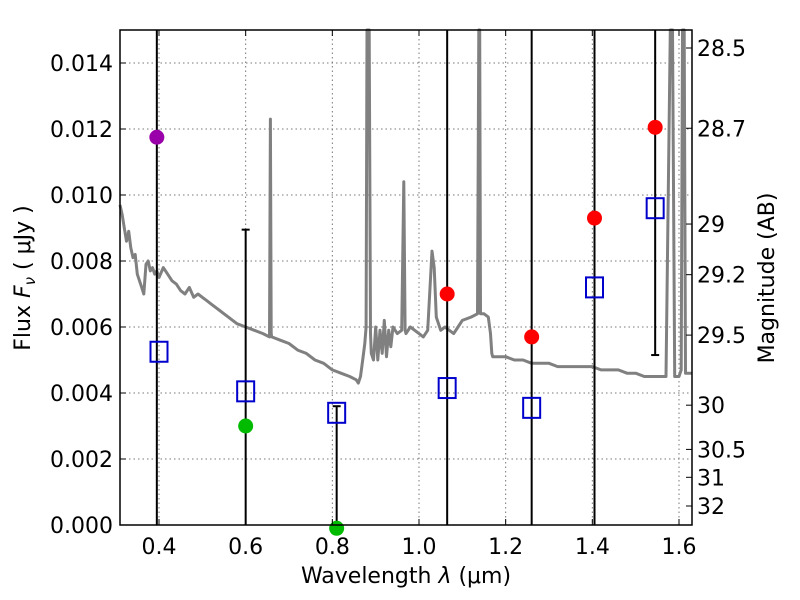  Describe the element at coordinates (81, 526) in the screenshot. I see `y-tick-label-0: 0.000` at that location.